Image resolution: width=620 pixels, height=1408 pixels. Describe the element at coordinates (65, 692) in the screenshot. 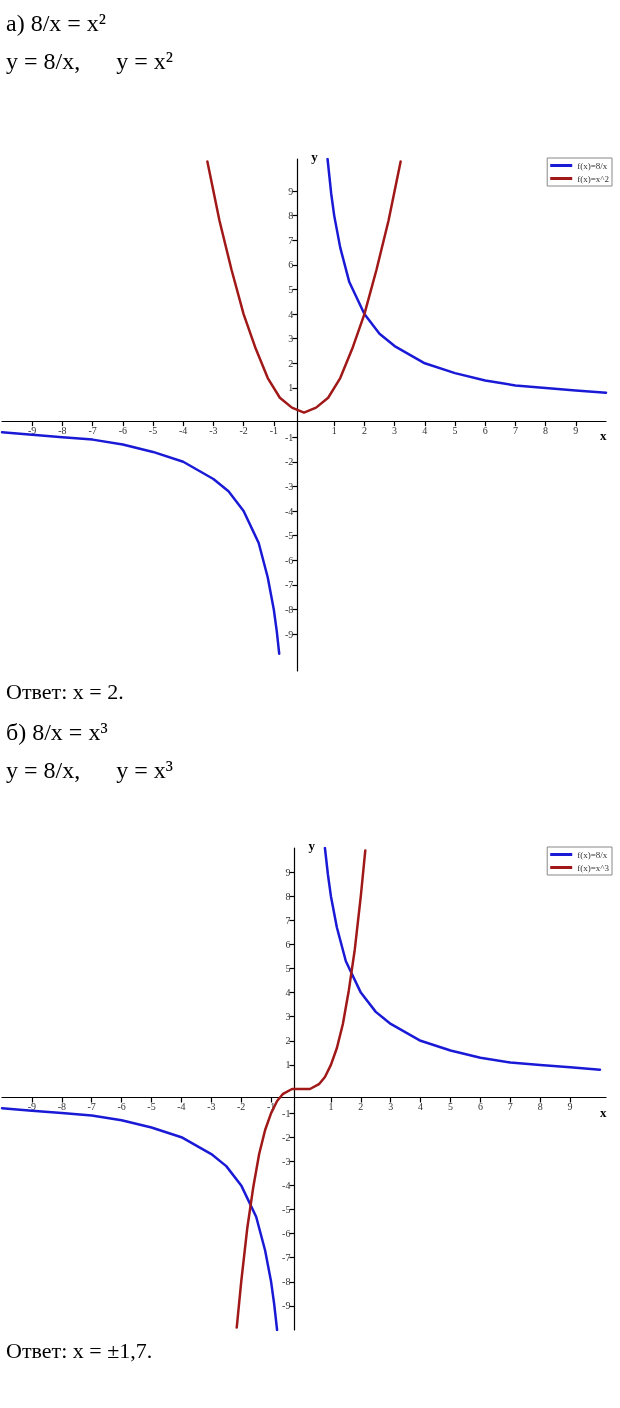

I see `text: Ответ: x = 2.` at that location.